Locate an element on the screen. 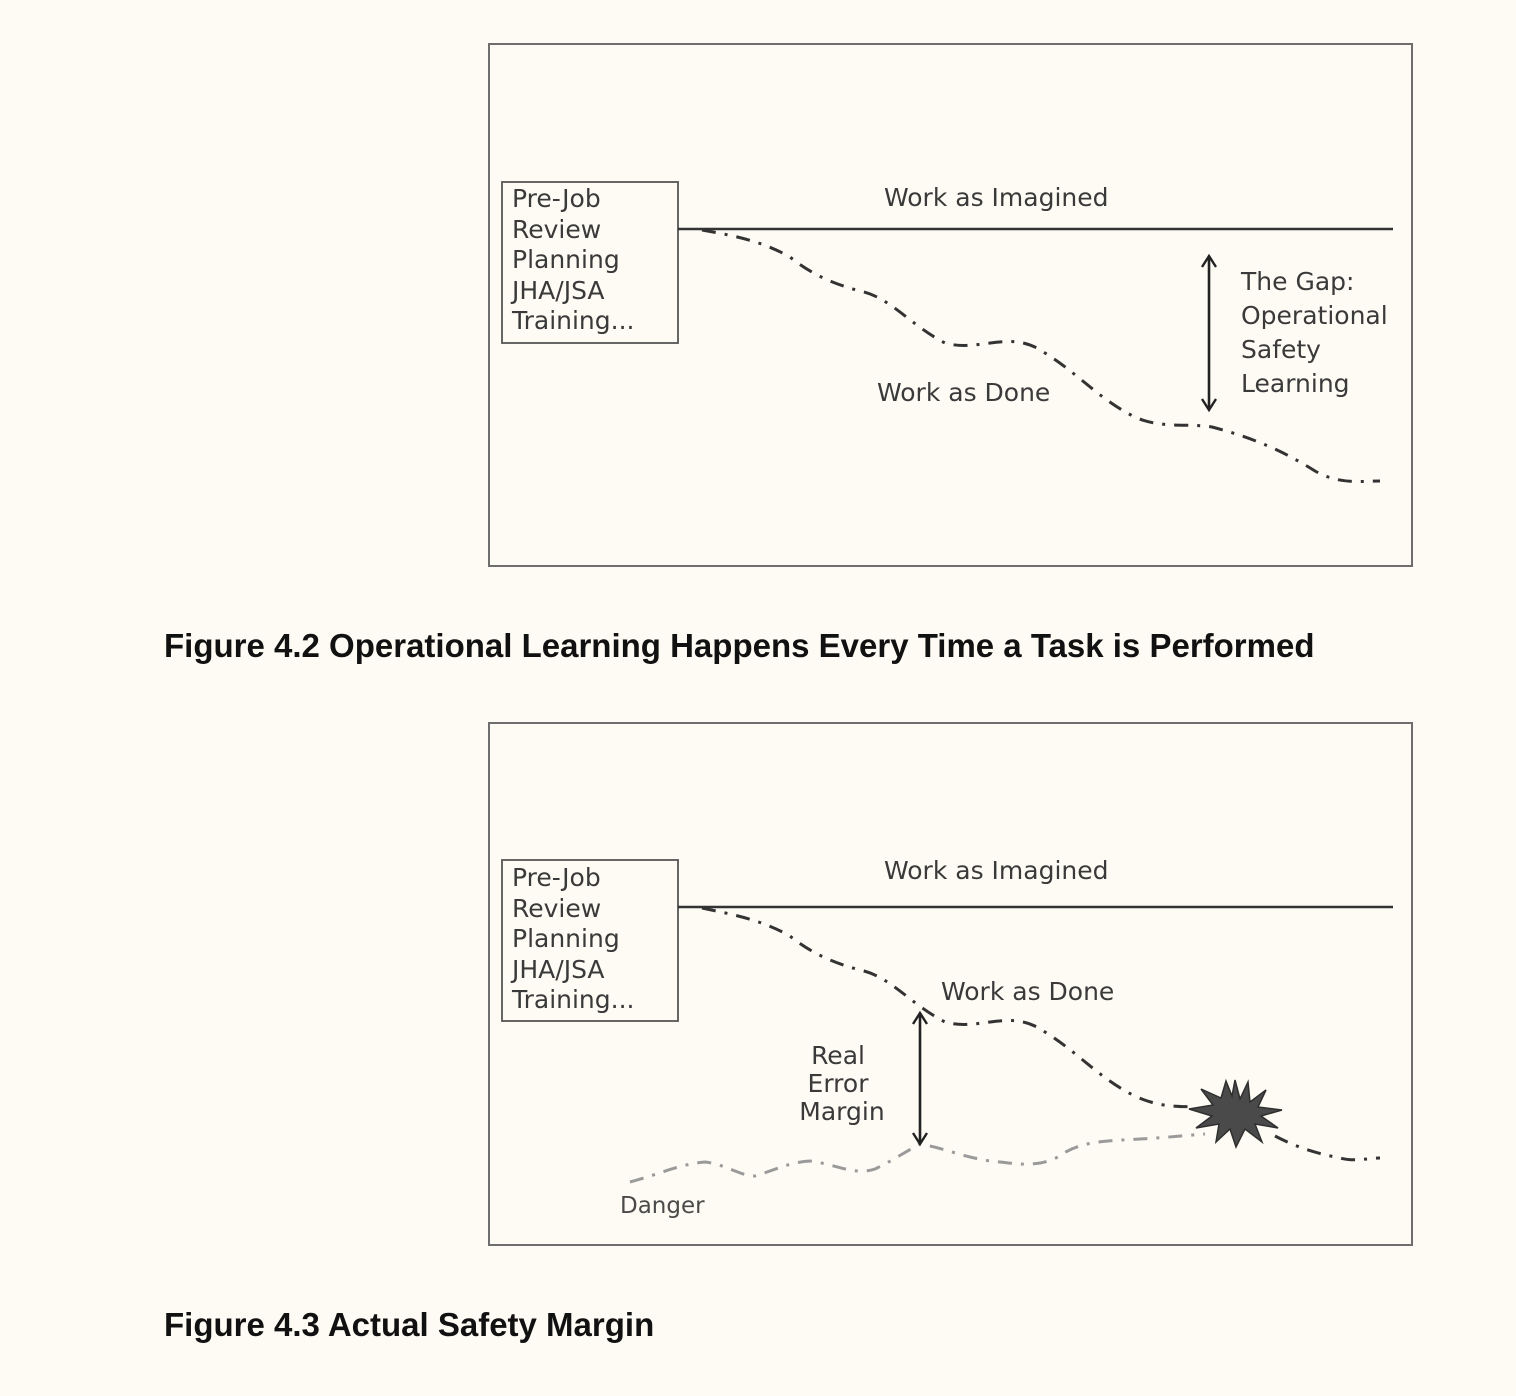 The width and height of the screenshot is (1516, 1396). gap-label: The Gap: Operational Safety Learning is located at coordinates (1318, 332).